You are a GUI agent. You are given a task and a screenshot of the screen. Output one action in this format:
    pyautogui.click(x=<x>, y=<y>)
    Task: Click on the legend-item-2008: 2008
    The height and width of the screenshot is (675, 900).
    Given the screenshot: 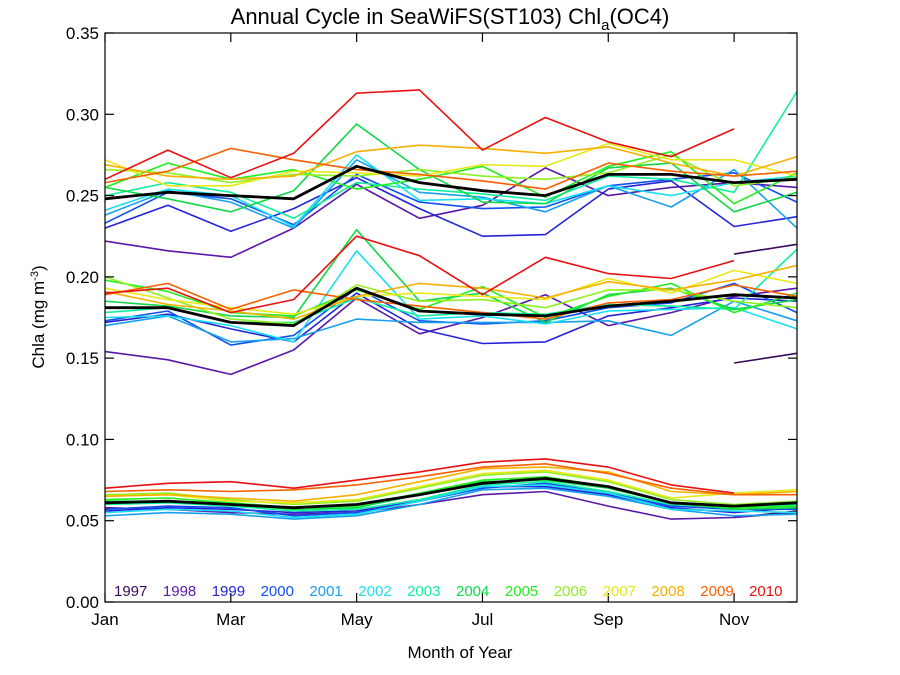 What is the action you would take?
    pyautogui.click(x=667, y=591)
    